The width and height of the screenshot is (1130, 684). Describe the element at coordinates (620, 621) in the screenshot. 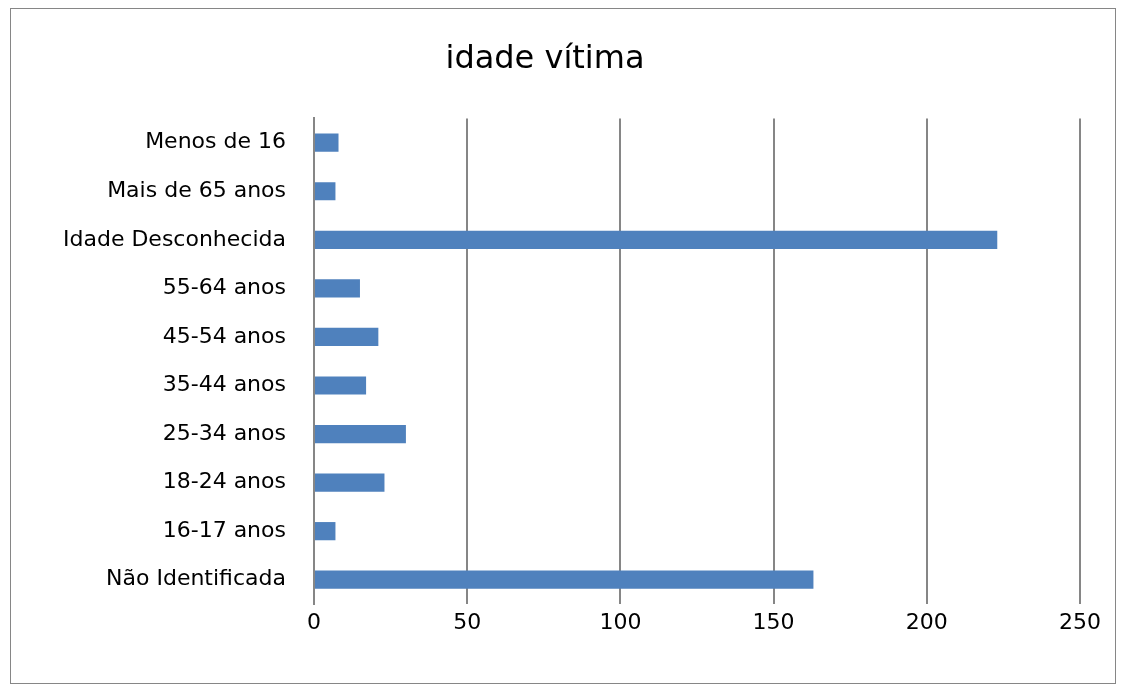

I see `x-tick-label: 100` at that location.